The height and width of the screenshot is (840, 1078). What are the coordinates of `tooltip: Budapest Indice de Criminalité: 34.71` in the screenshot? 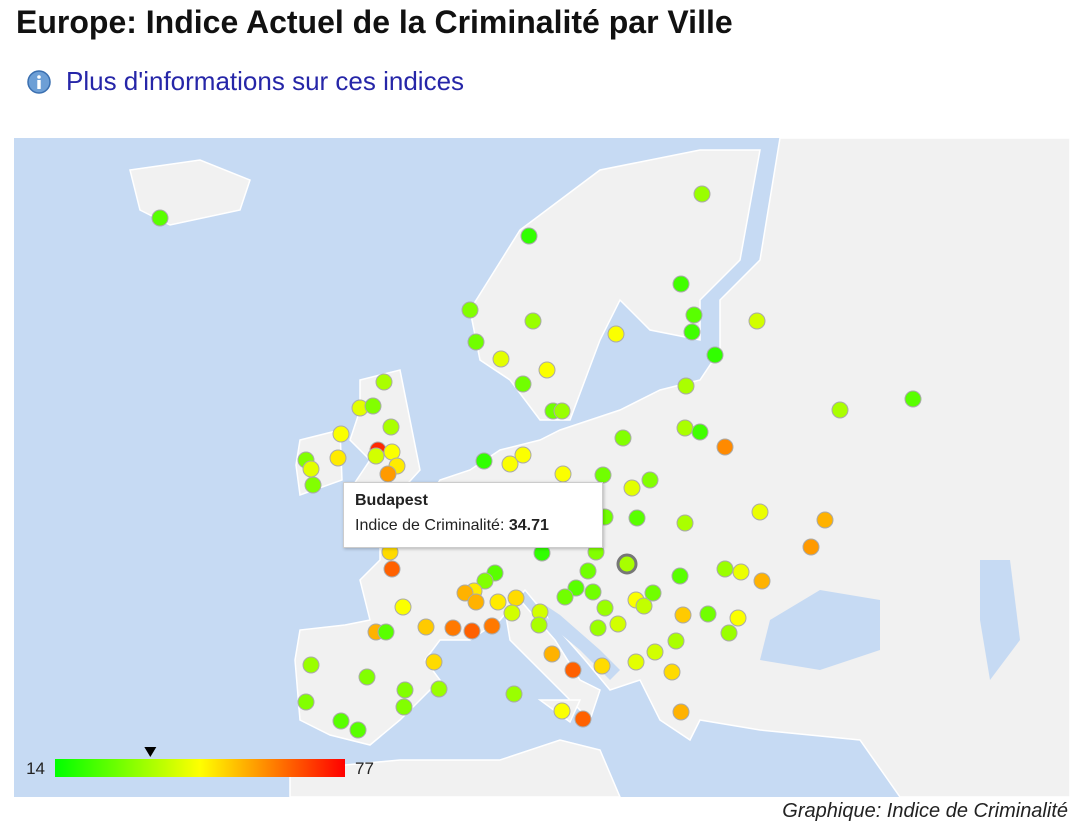 It's located at (473, 515).